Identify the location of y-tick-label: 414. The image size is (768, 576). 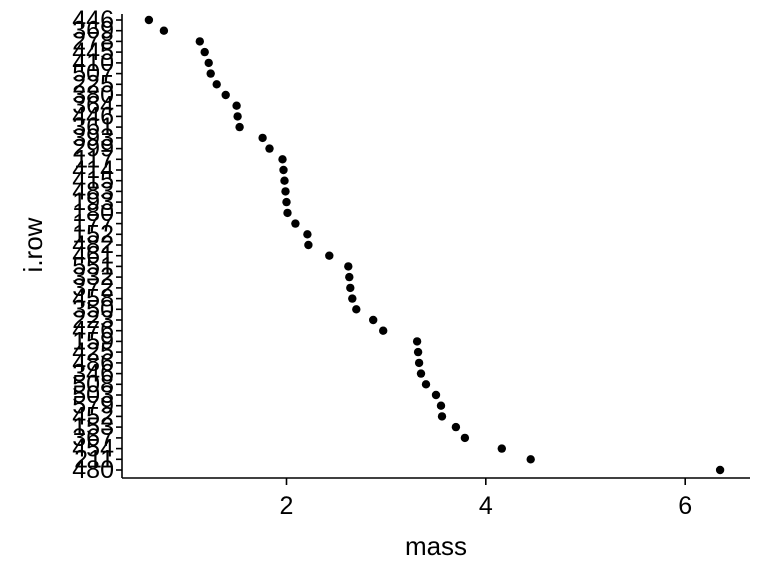
(93, 170).